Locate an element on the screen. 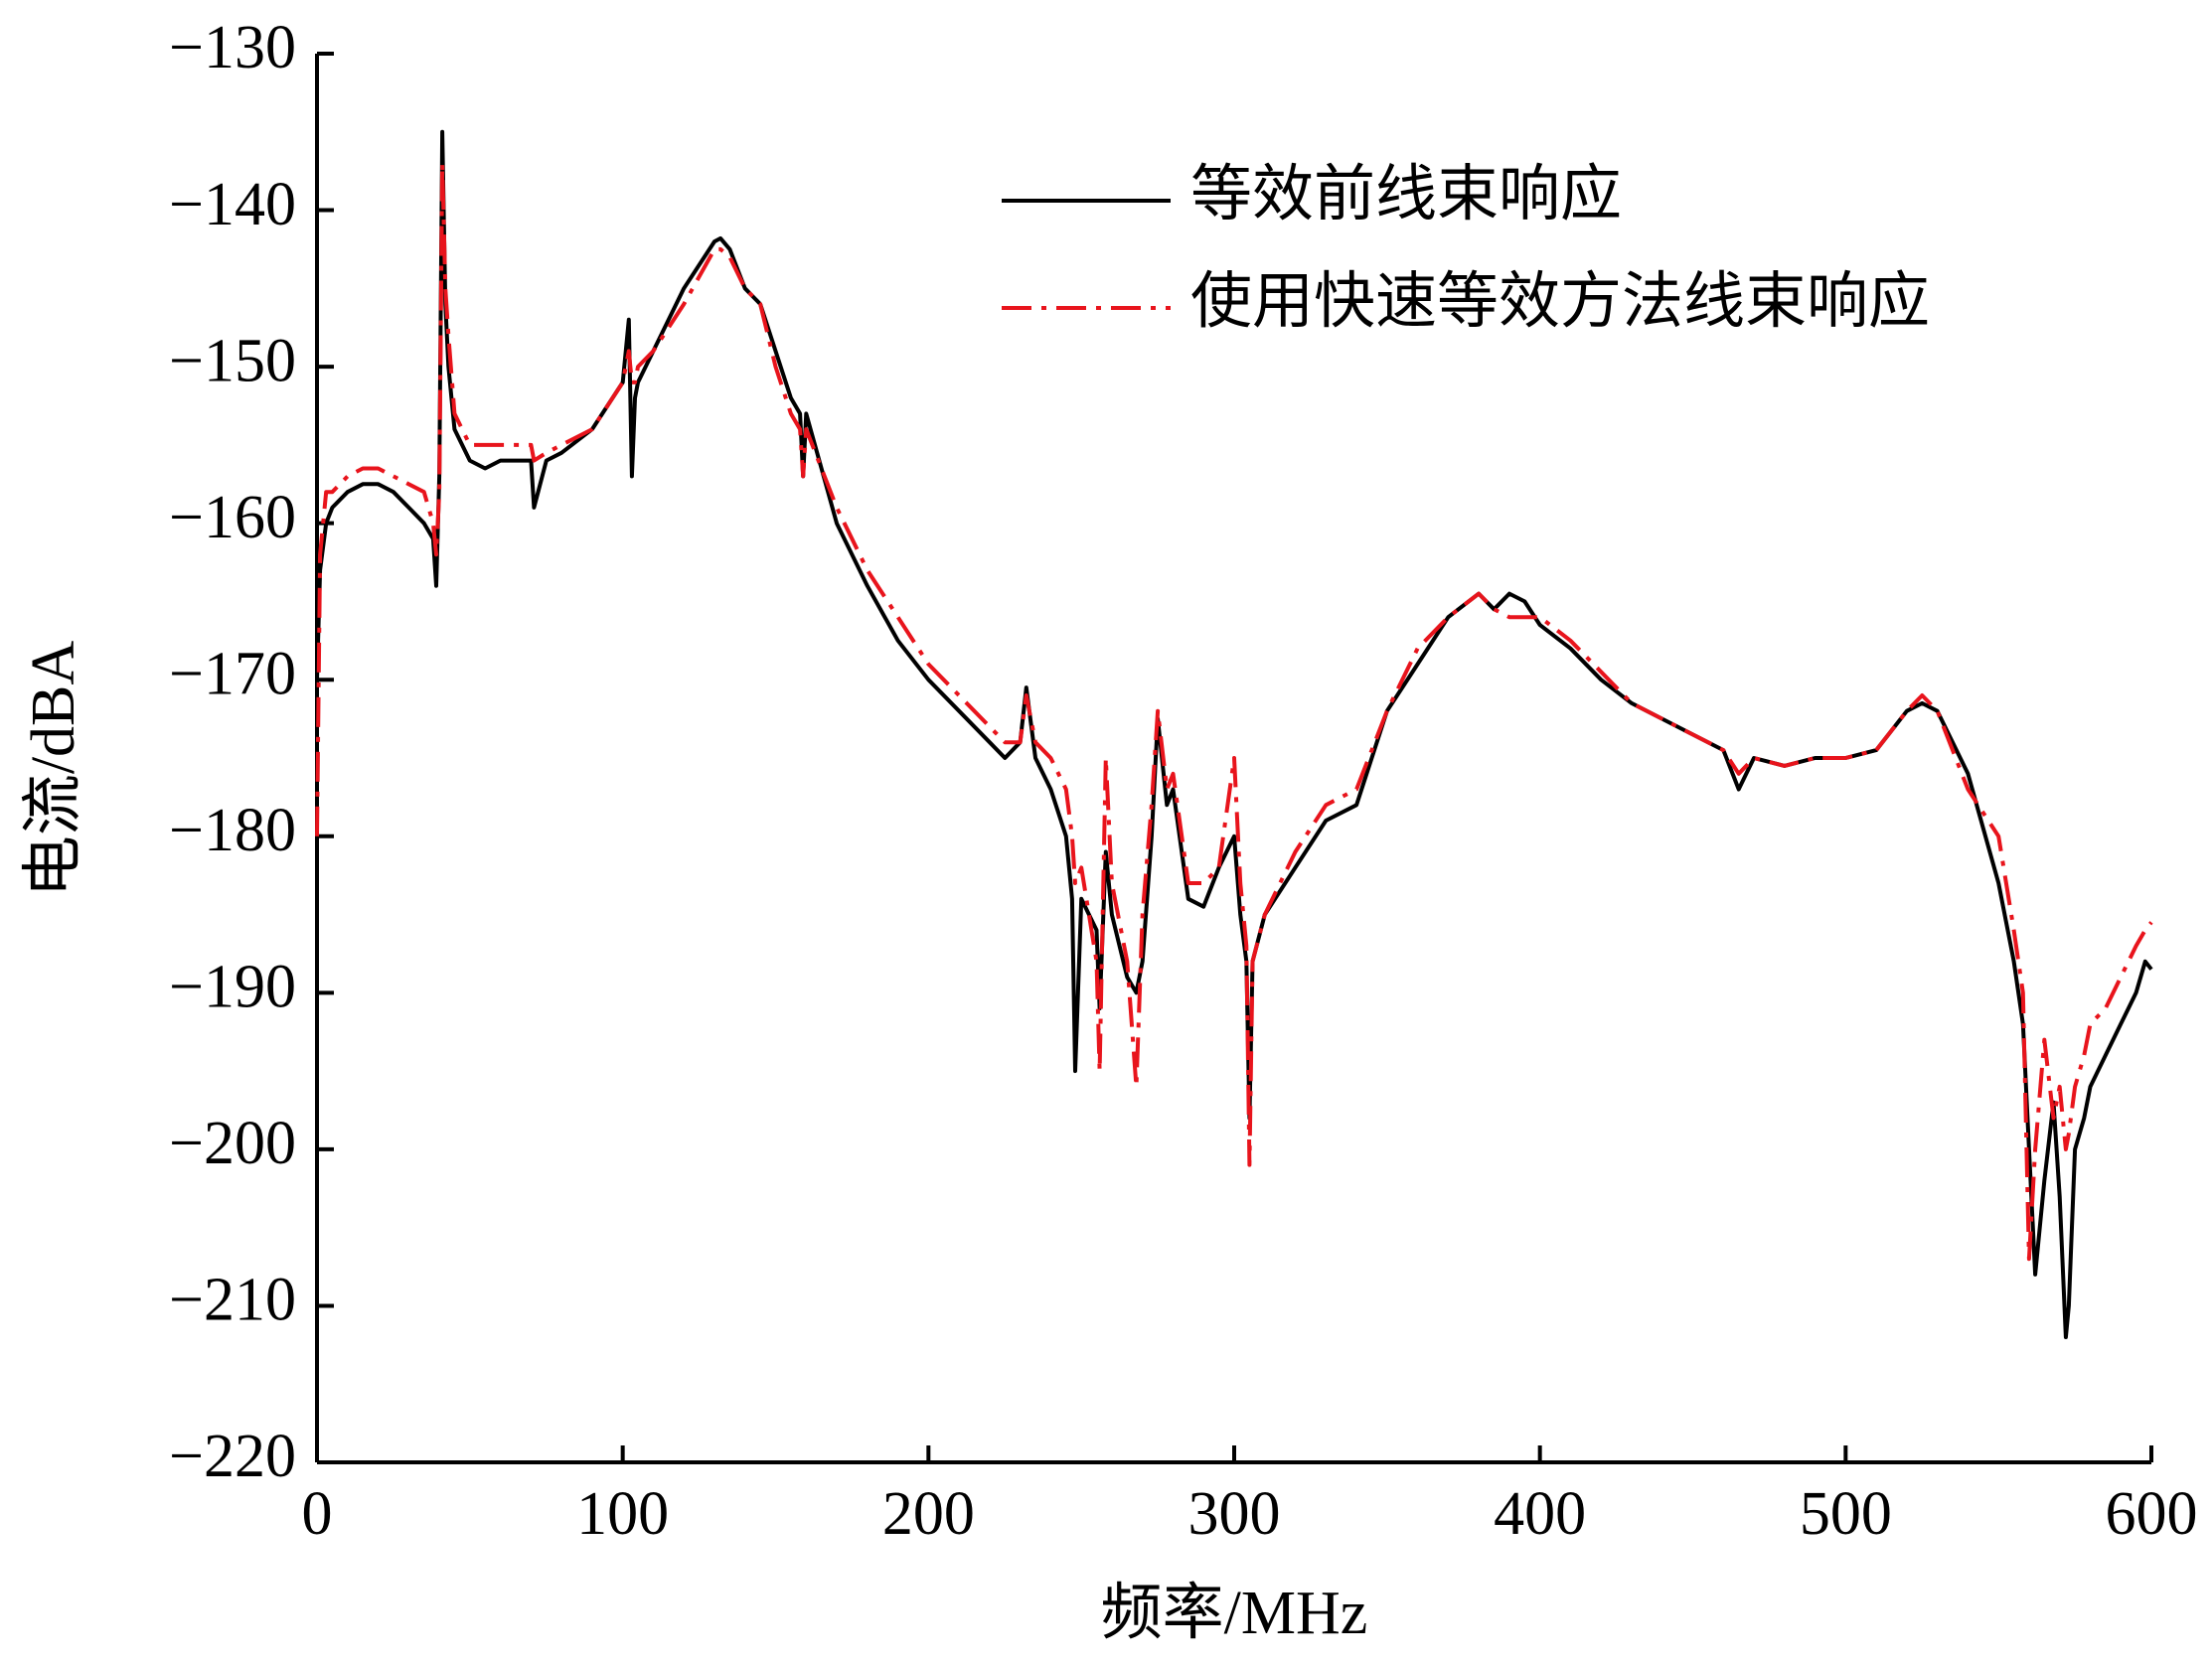 This screenshot has width=2212, height=1666. legend-label: 使用快速等效方法线束响应 is located at coordinates (1560, 302).